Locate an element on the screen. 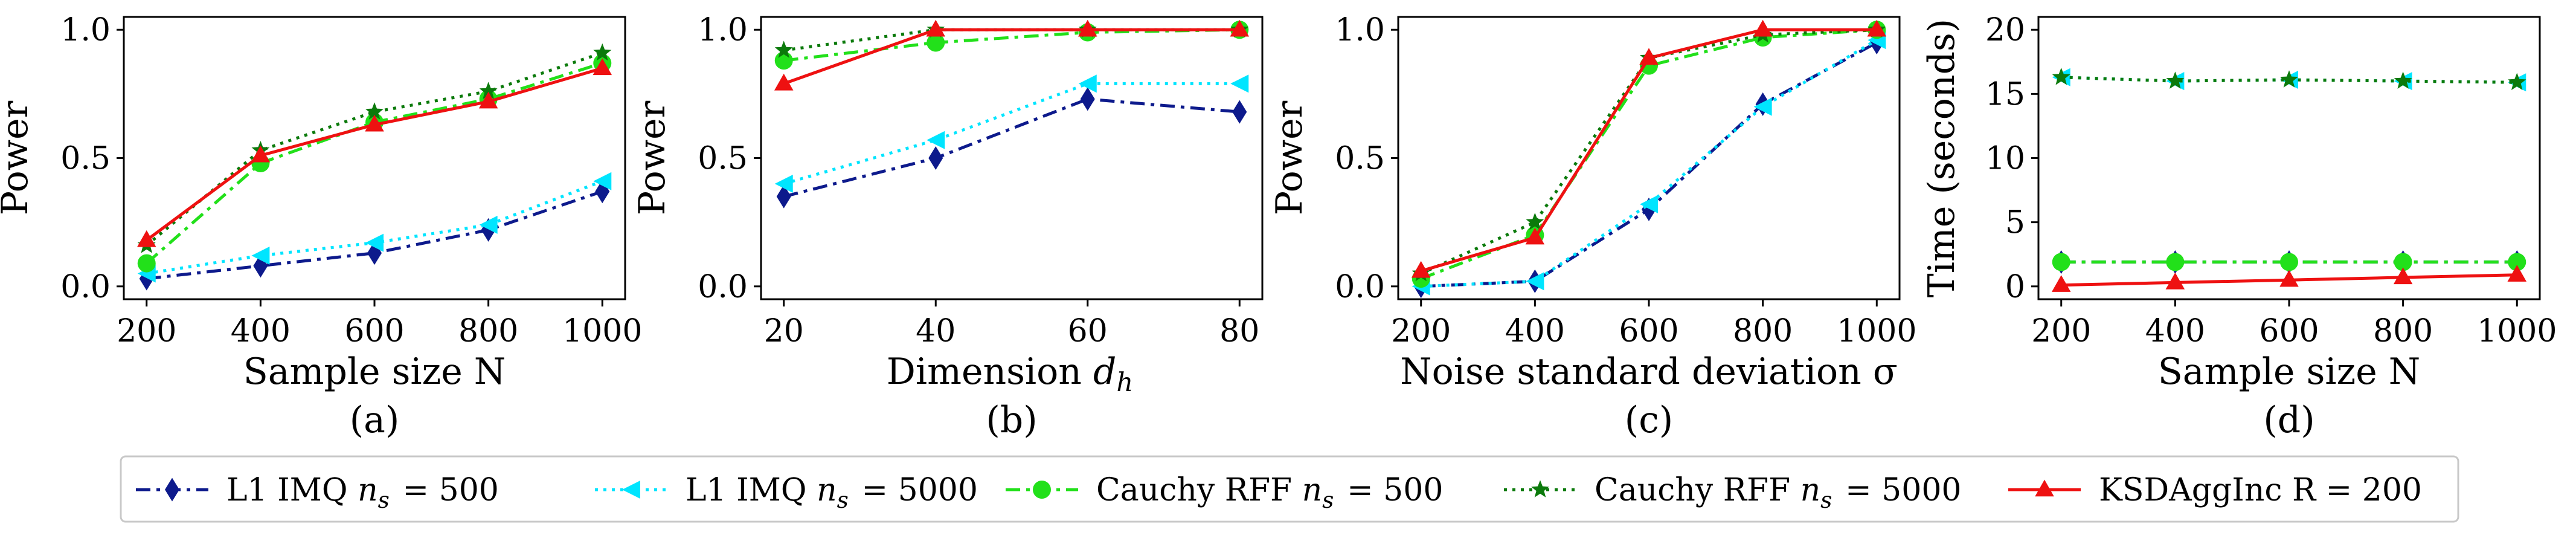  x-tick-label: 60 is located at coordinates (1088, 331).